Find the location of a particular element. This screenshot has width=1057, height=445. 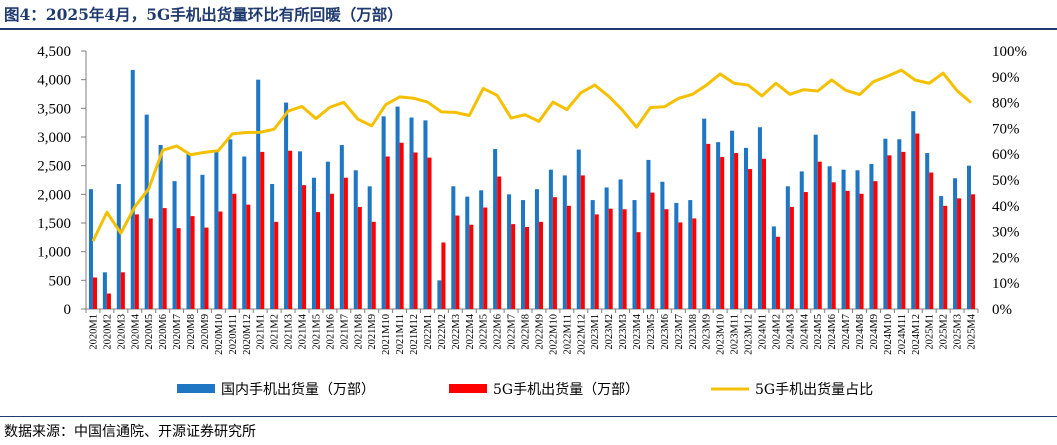

left-axis-tick-label: 4,500 is located at coordinates (54, 52).